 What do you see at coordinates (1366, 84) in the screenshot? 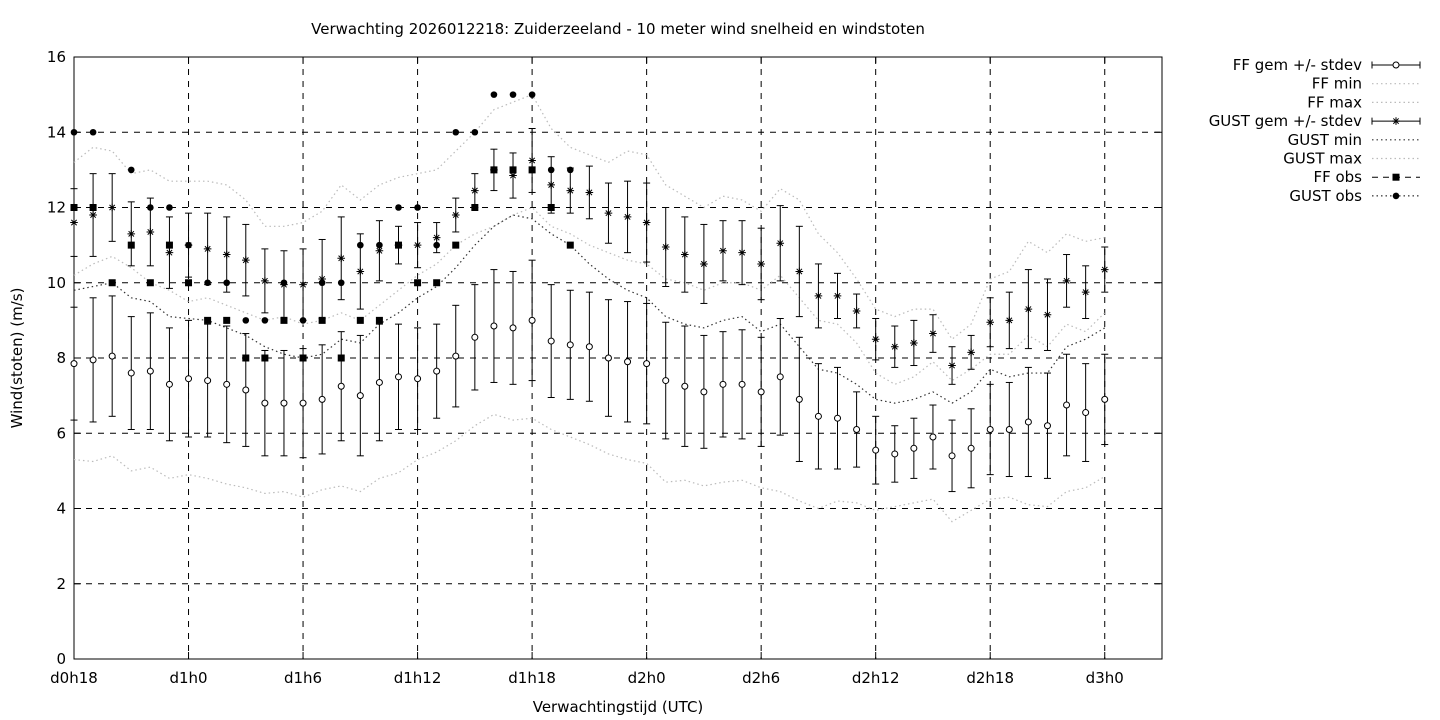
I see `legend-entry: FF min` at bounding box center [1366, 84].